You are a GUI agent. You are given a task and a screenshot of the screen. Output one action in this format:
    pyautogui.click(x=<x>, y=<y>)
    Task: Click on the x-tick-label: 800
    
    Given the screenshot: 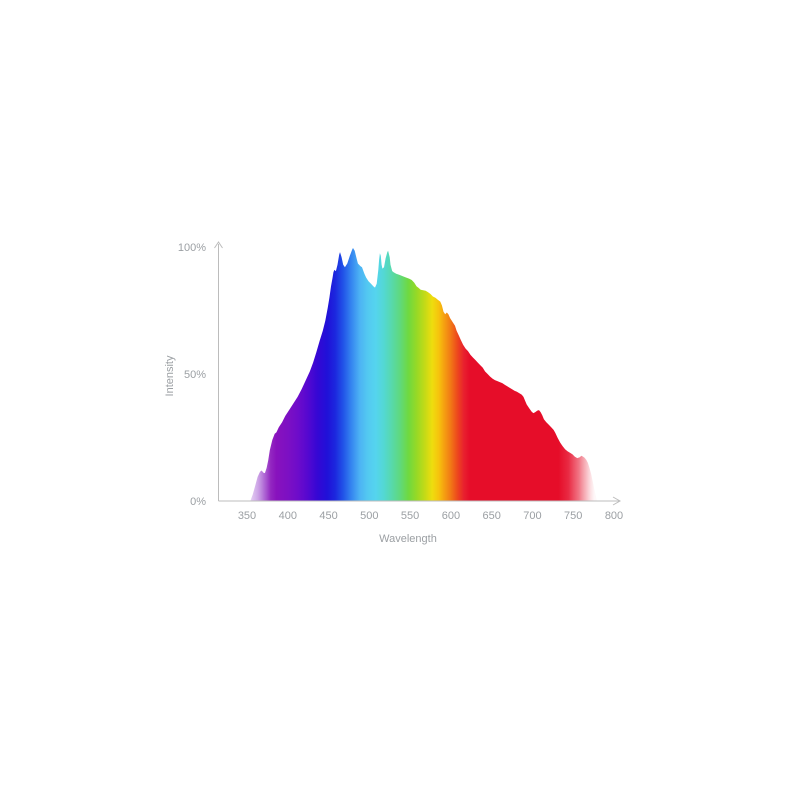 What is the action you would take?
    pyautogui.click(x=614, y=516)
    